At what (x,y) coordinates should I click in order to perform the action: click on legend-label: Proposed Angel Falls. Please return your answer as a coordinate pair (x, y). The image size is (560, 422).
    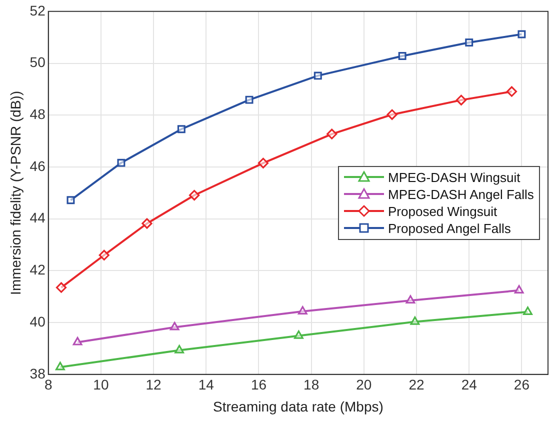
    Looking at the image, I should click on (449, 228).